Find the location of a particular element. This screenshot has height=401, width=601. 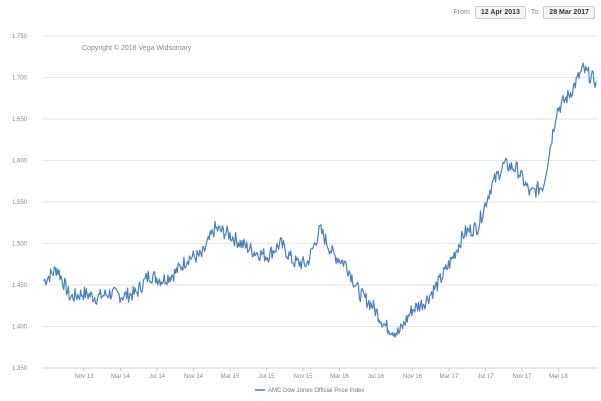

x-tick-label: Nov 16 is located at coordinates (413, 377).